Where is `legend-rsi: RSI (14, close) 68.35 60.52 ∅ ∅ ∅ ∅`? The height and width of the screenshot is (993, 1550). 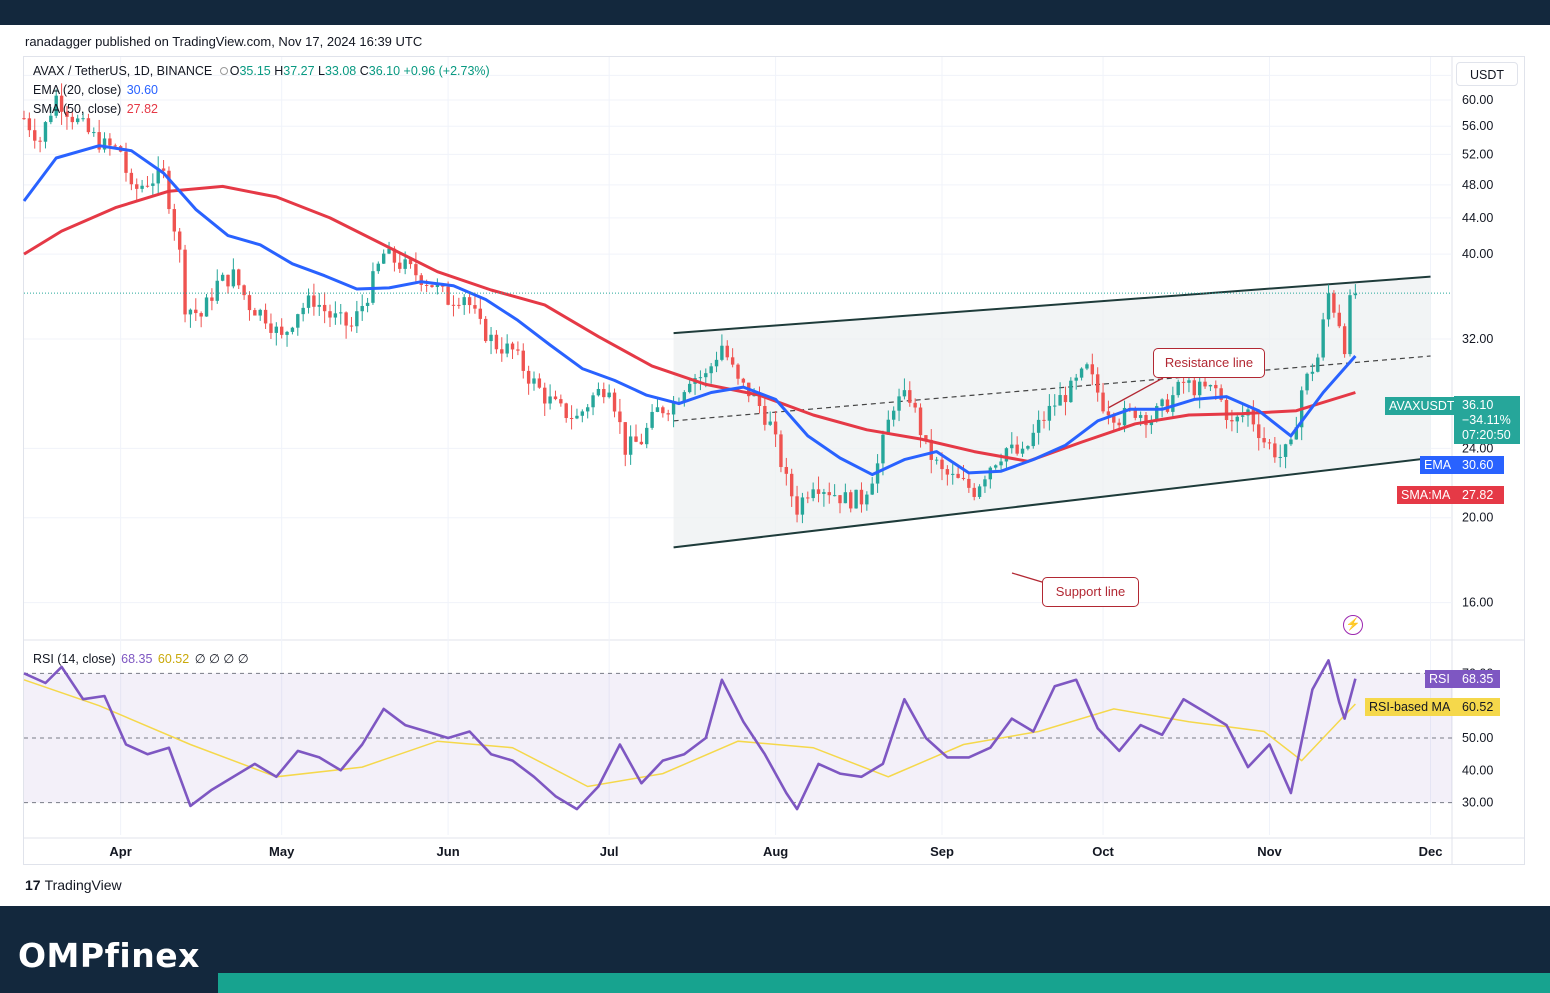
legend-rsi: RSI (14, close) 68.35 60.52 ∅ ∅ ∅ ∅ is located at coordinates (141, 658).